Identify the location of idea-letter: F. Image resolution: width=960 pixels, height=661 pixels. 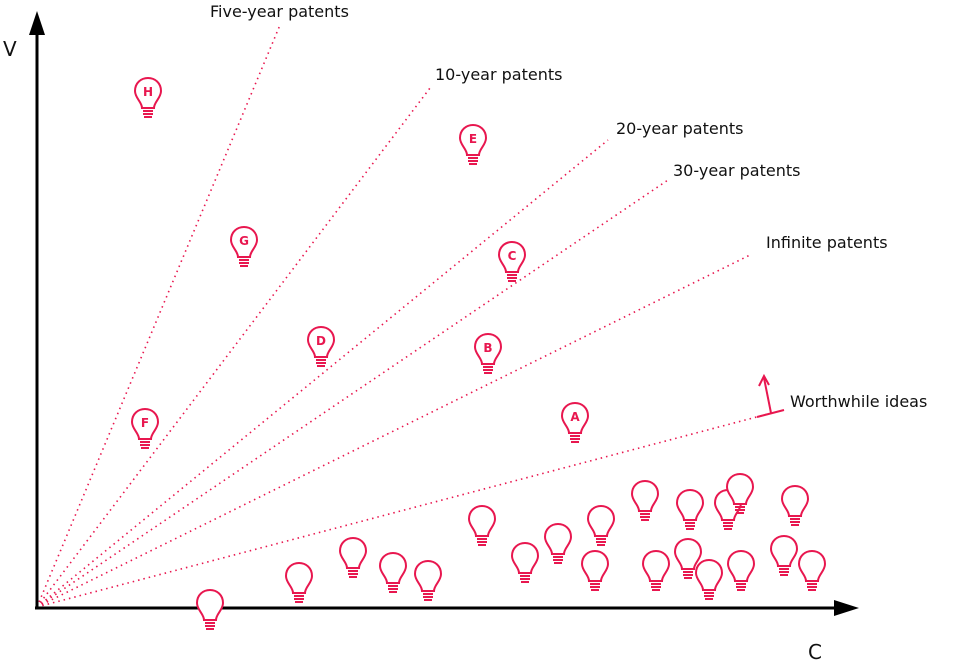
(145, 423).